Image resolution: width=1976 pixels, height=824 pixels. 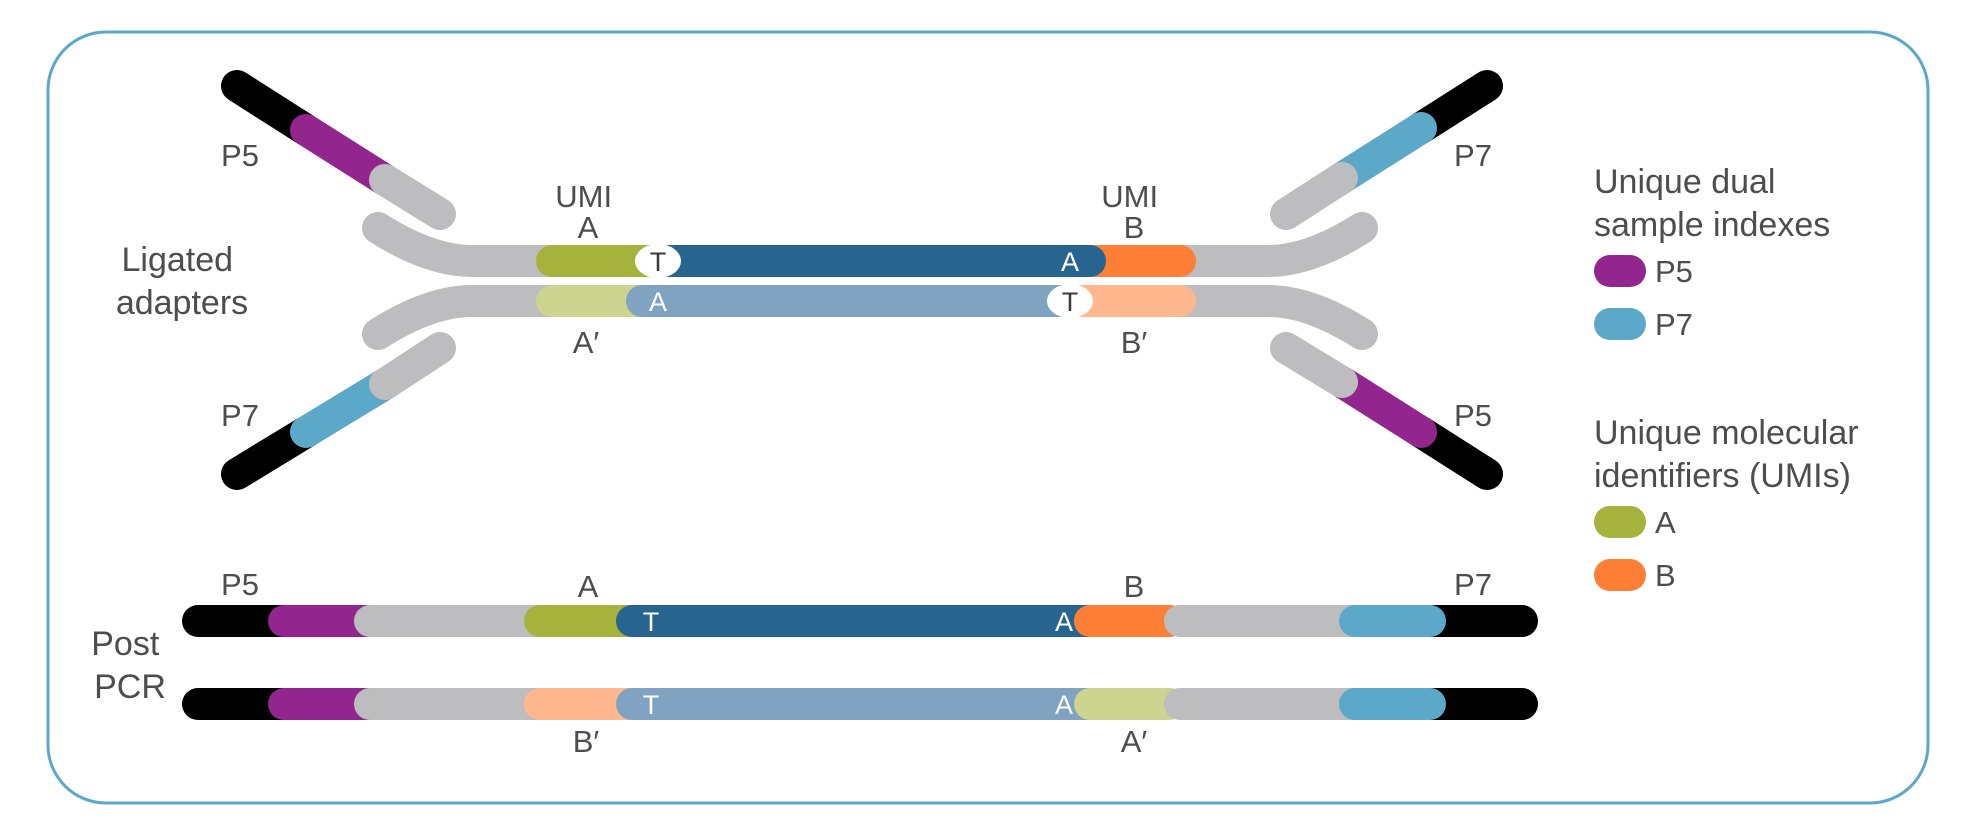 I want to click on ligated-bottom-strand, so click(x=870, y=317).